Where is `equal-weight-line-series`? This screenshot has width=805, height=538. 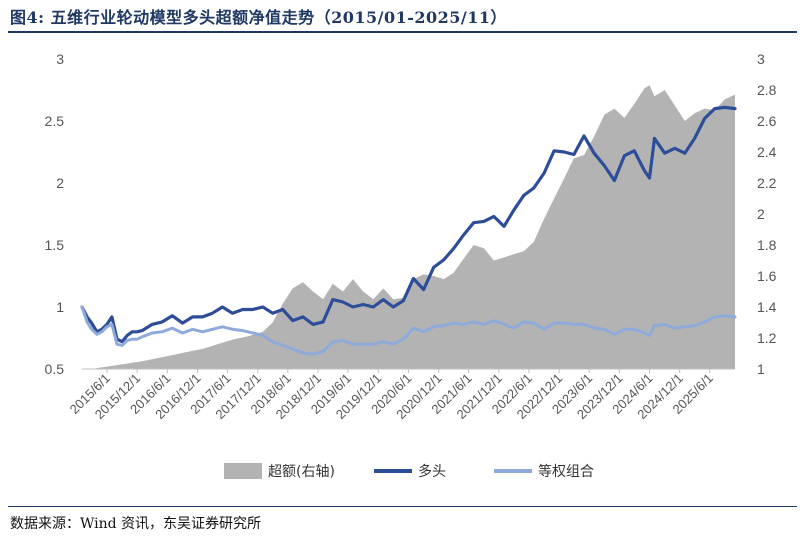 equal-weight-line-series is located at coordinates (408, 330).